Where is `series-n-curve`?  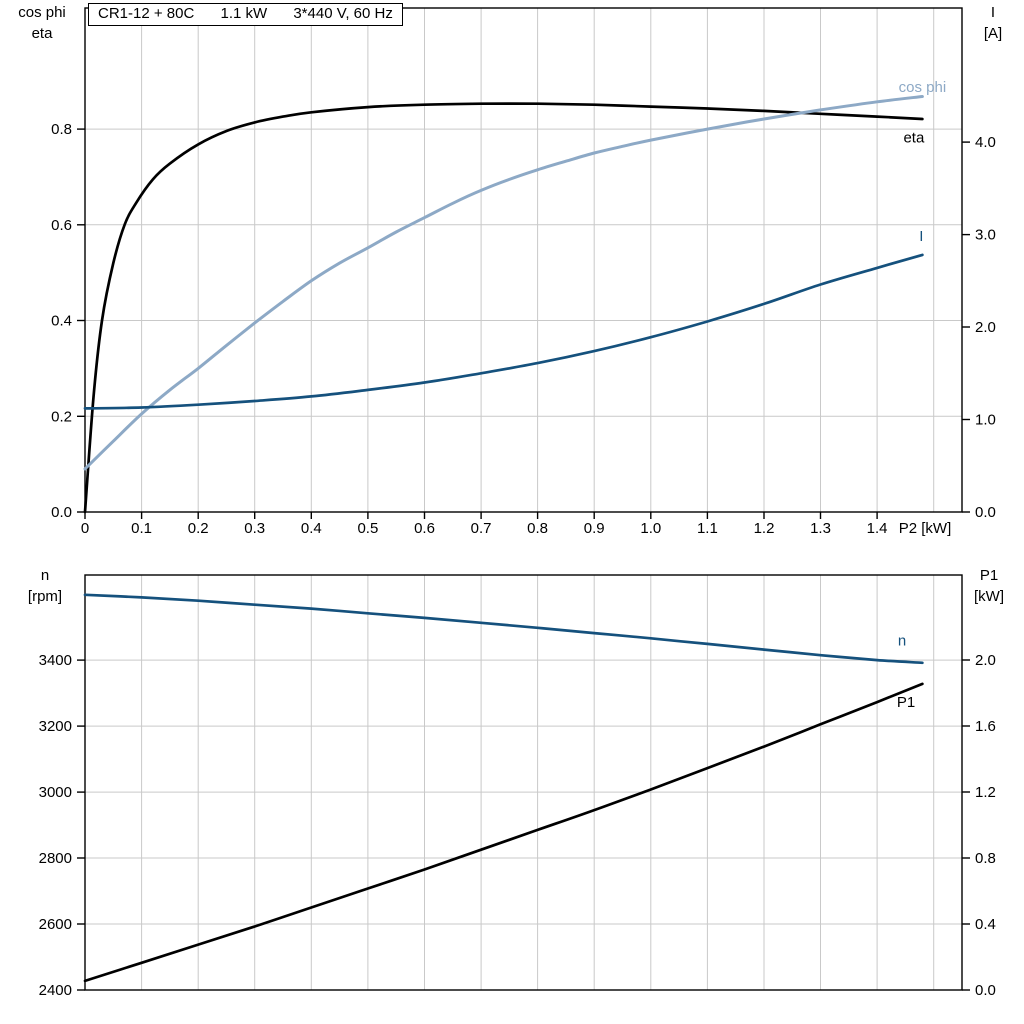
series-n-curve is located at coordinates (503, 629).